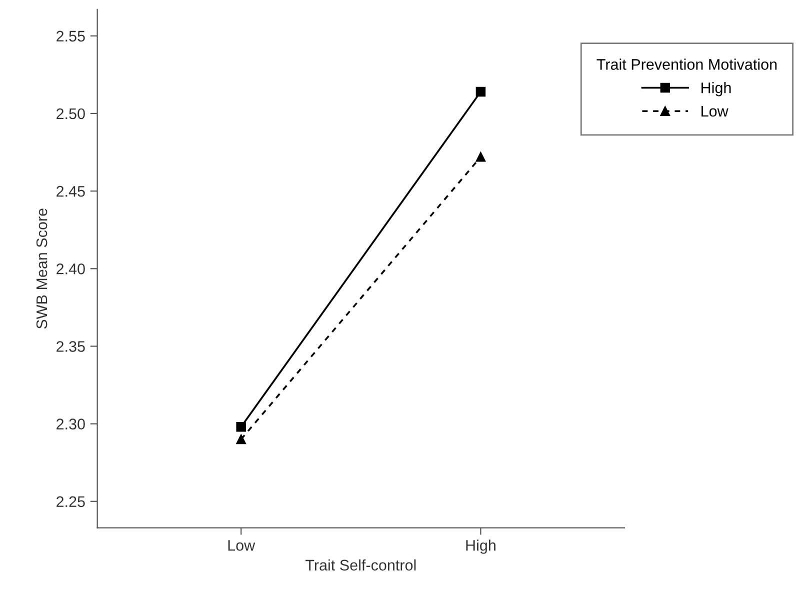 Image resolution: width=811 pixels, height=595 pixels. I want to click on y-axis-title: SWB Mean Score, so click(42, 268).